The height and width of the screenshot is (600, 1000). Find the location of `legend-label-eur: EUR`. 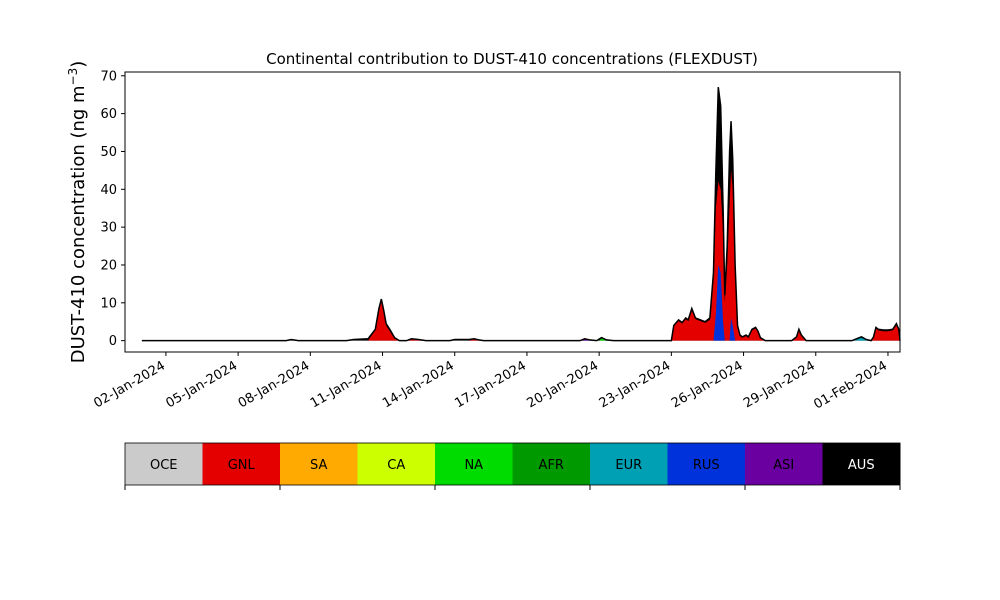

legend-label-eur: EUR is located at coordinates (628, 465).